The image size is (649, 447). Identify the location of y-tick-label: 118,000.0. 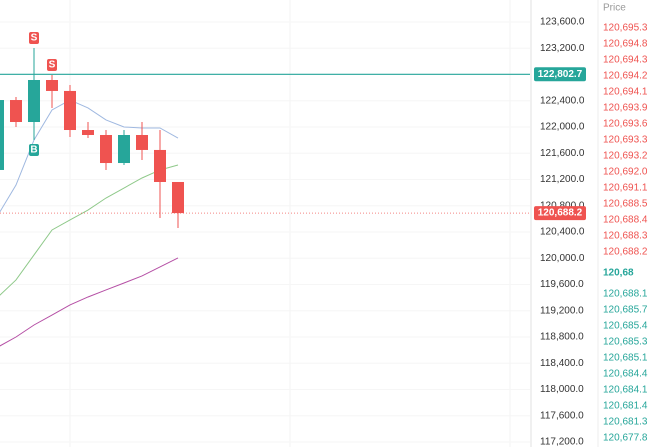
(562, 389).